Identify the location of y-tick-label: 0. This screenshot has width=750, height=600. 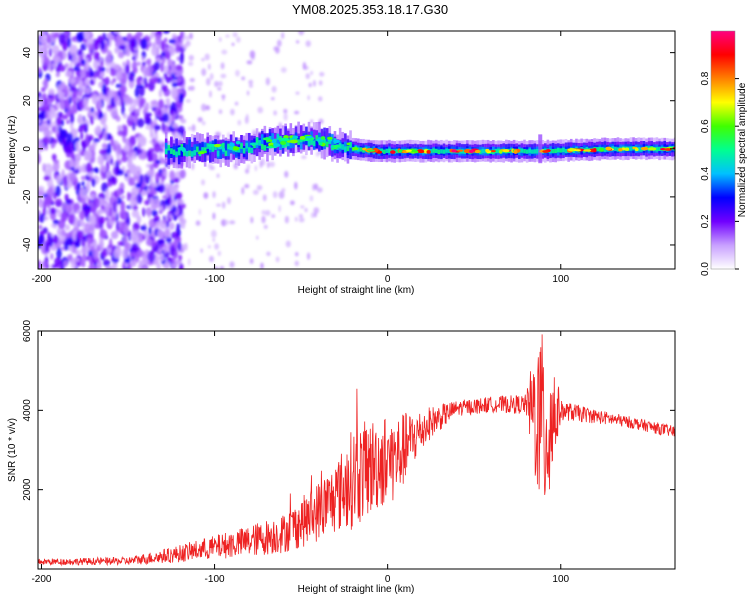
(27, 149).